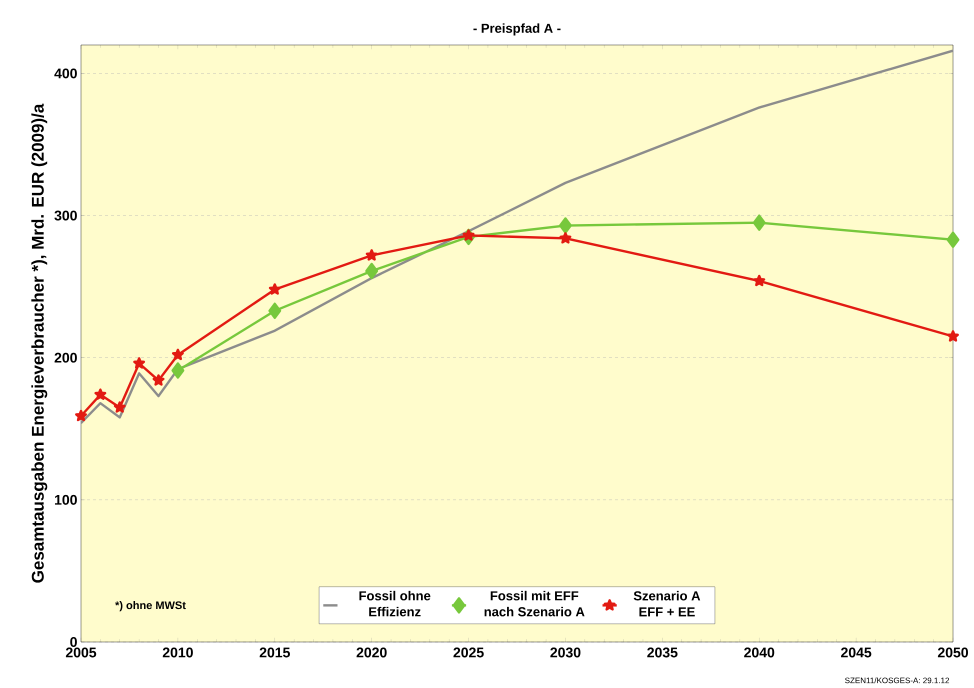  I want to click on chart-title: - Preispfad A -, so click(517, 29).